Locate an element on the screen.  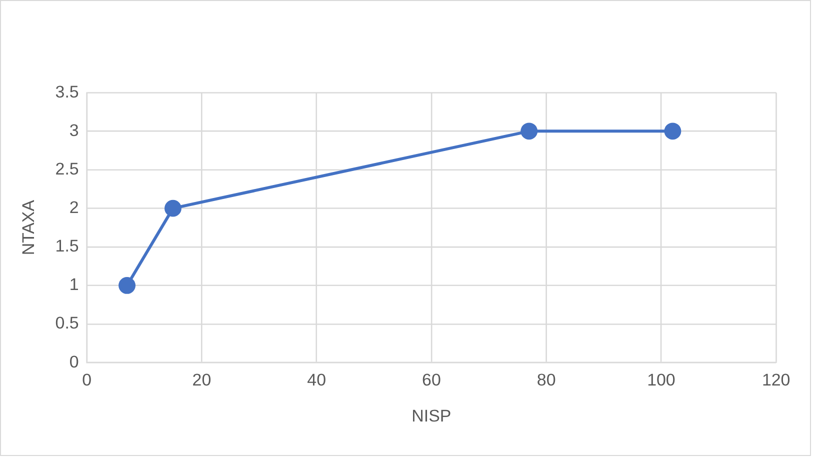
y-tick-label: 3.5 is located at coordinates (67, 92).